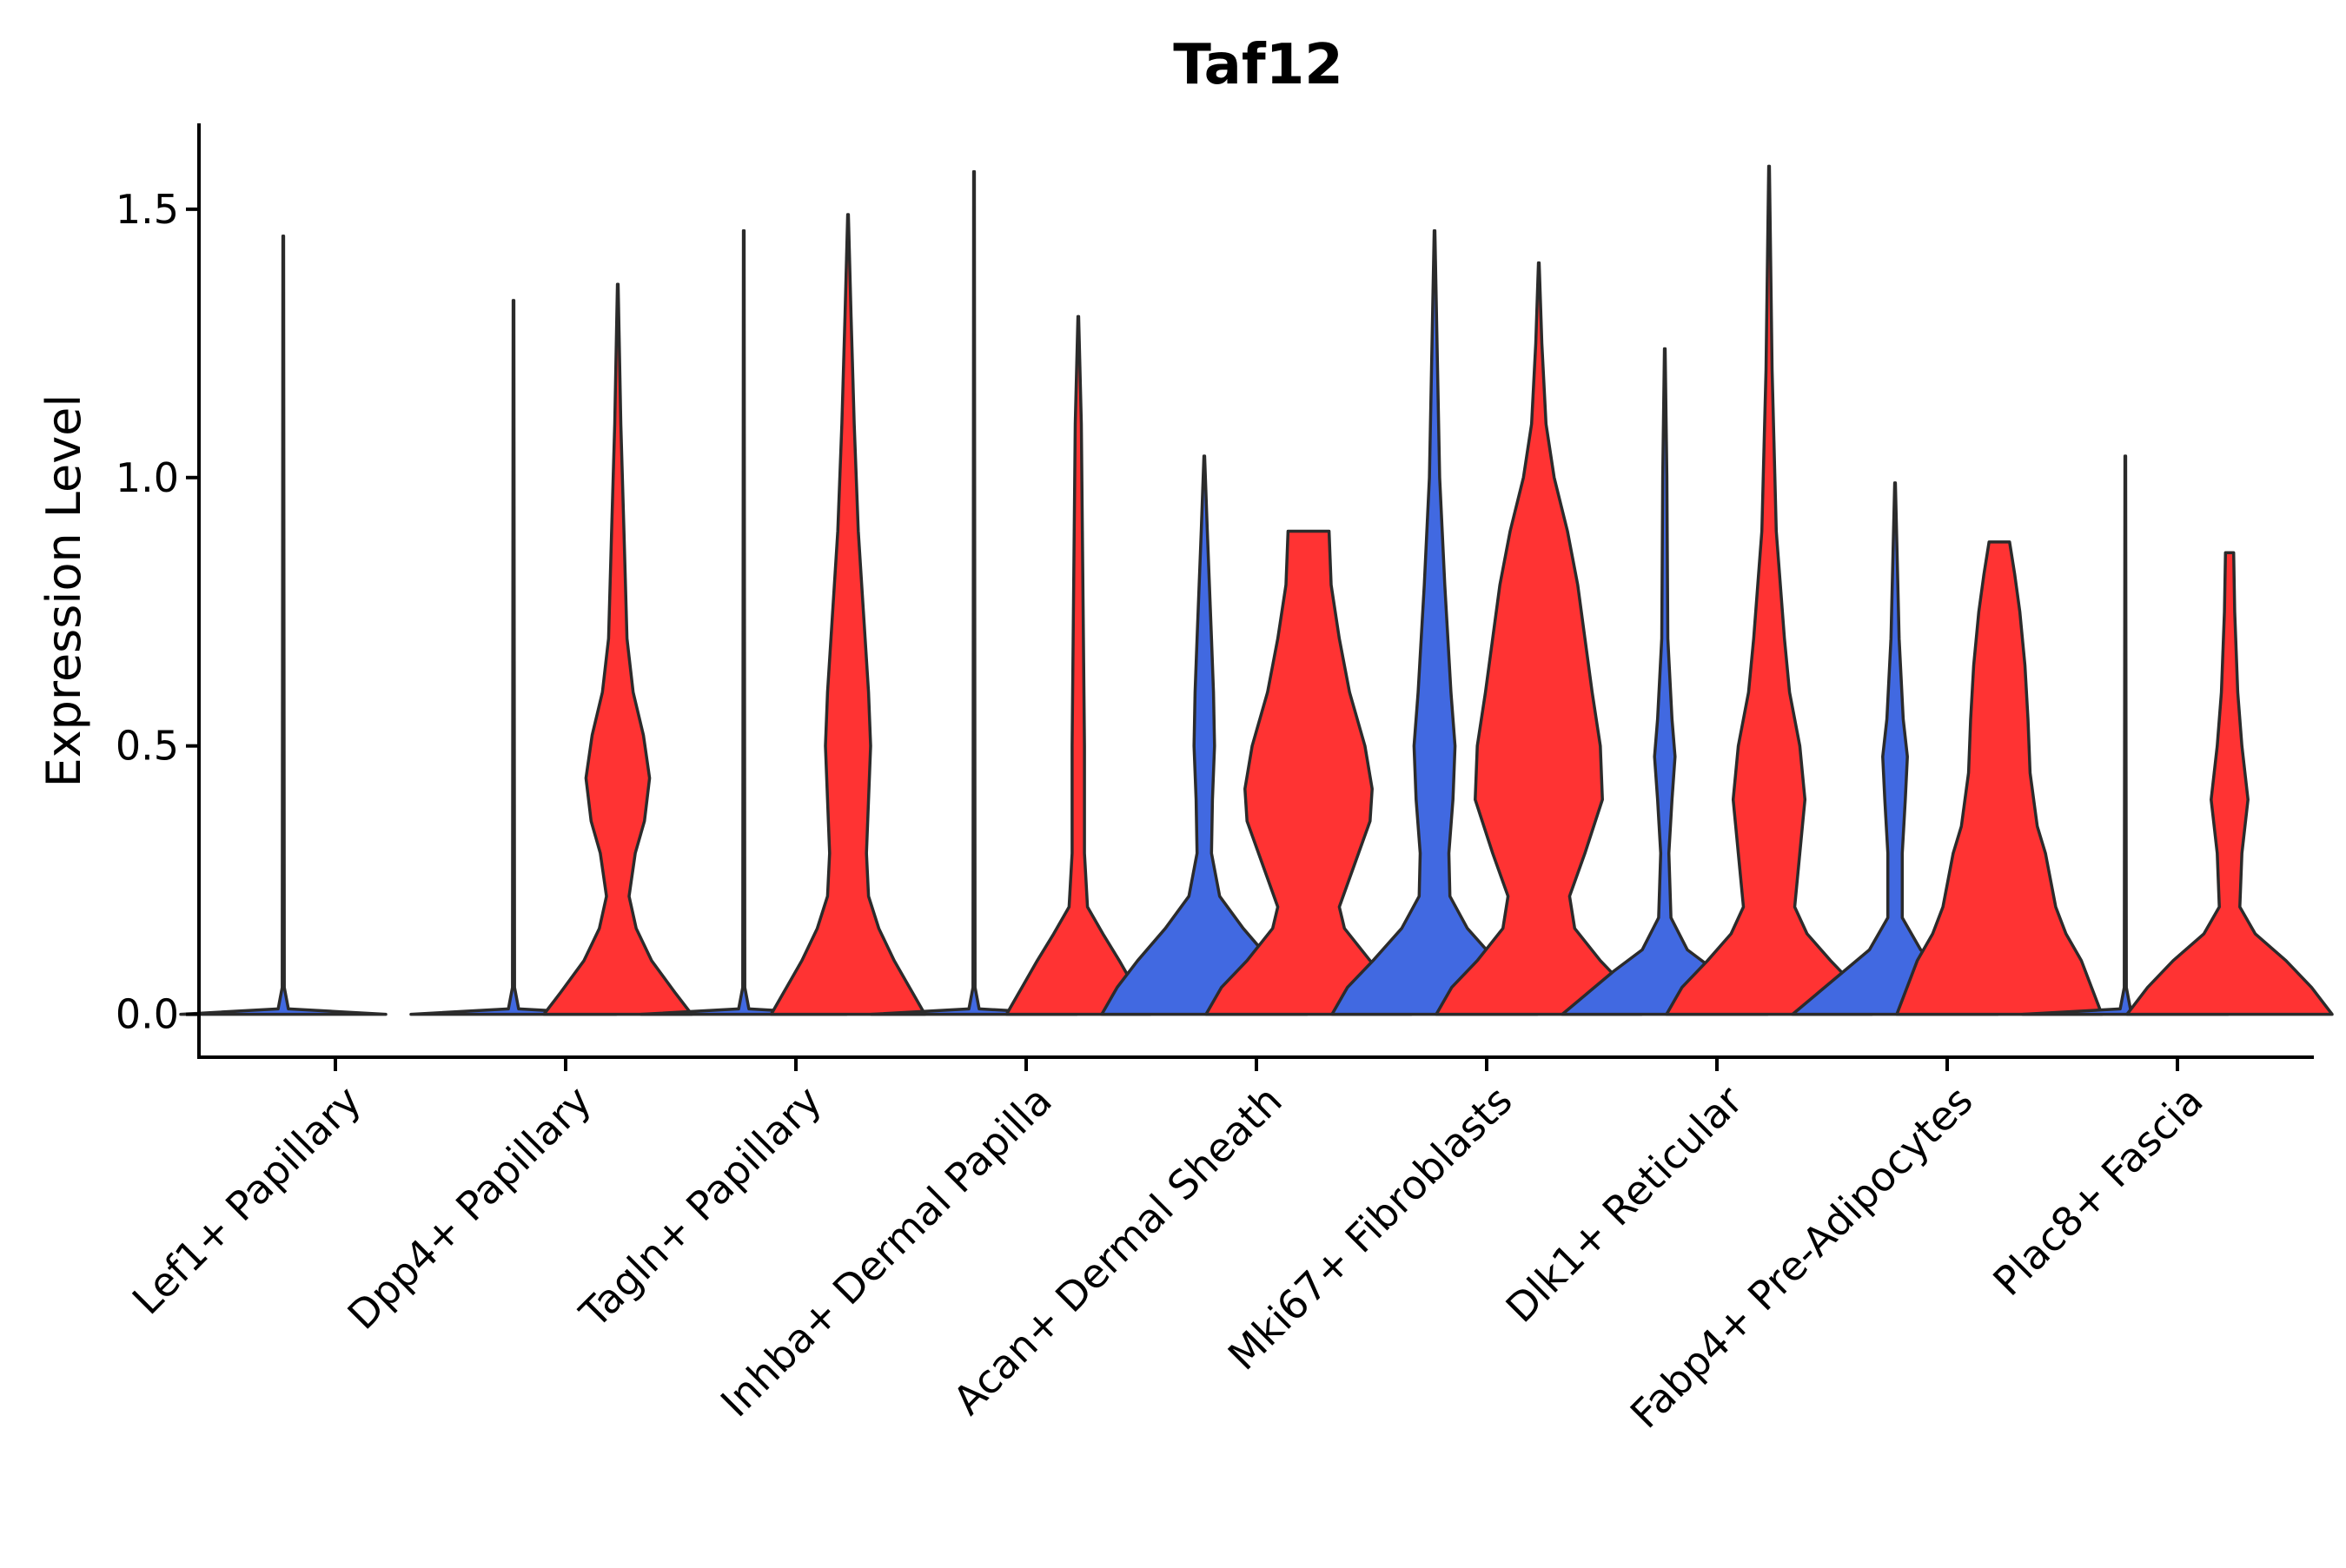 The width and height of the screenshot is (2346, 1568). Describe the element at coordinates (148, 1015) in the screenshot. I see `y-tick-label: 0.0` at that location.